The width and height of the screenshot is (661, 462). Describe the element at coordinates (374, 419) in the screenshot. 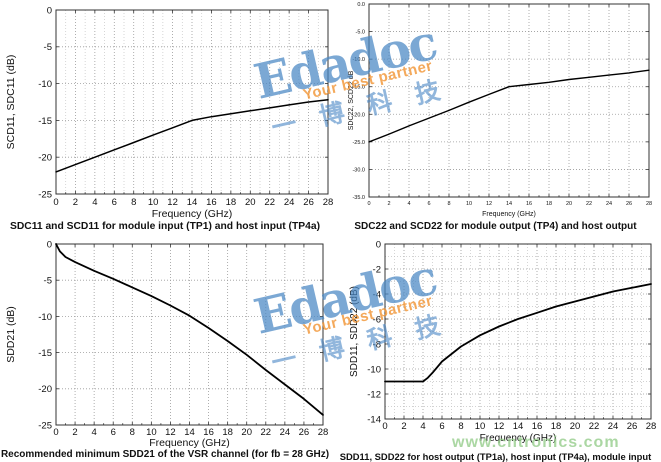

I see `svg-text: -14` at that location.